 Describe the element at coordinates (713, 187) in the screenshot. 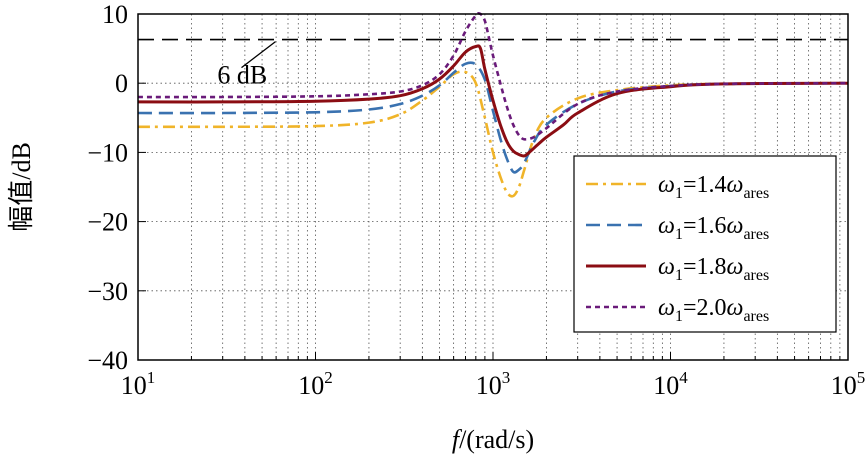

I see `legend-entry-1: ω1=1.4ωares` at that location.